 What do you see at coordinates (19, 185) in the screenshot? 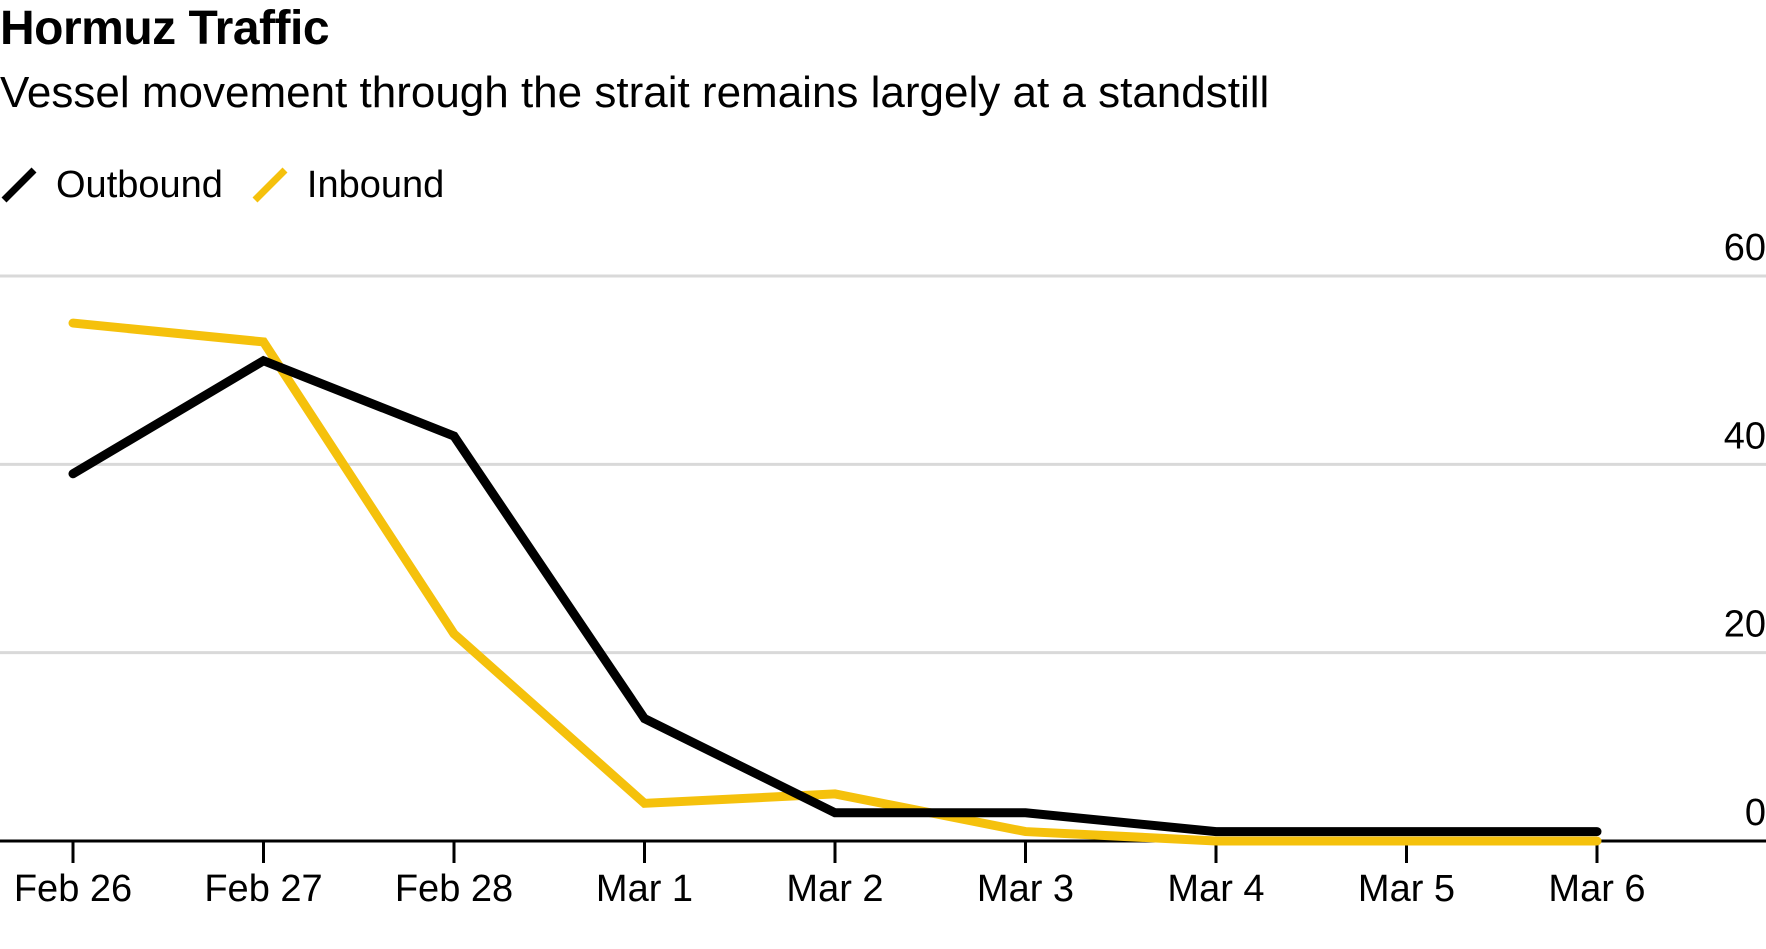
I see `outbound-swatch-icon` at bounding box center [19, 185].